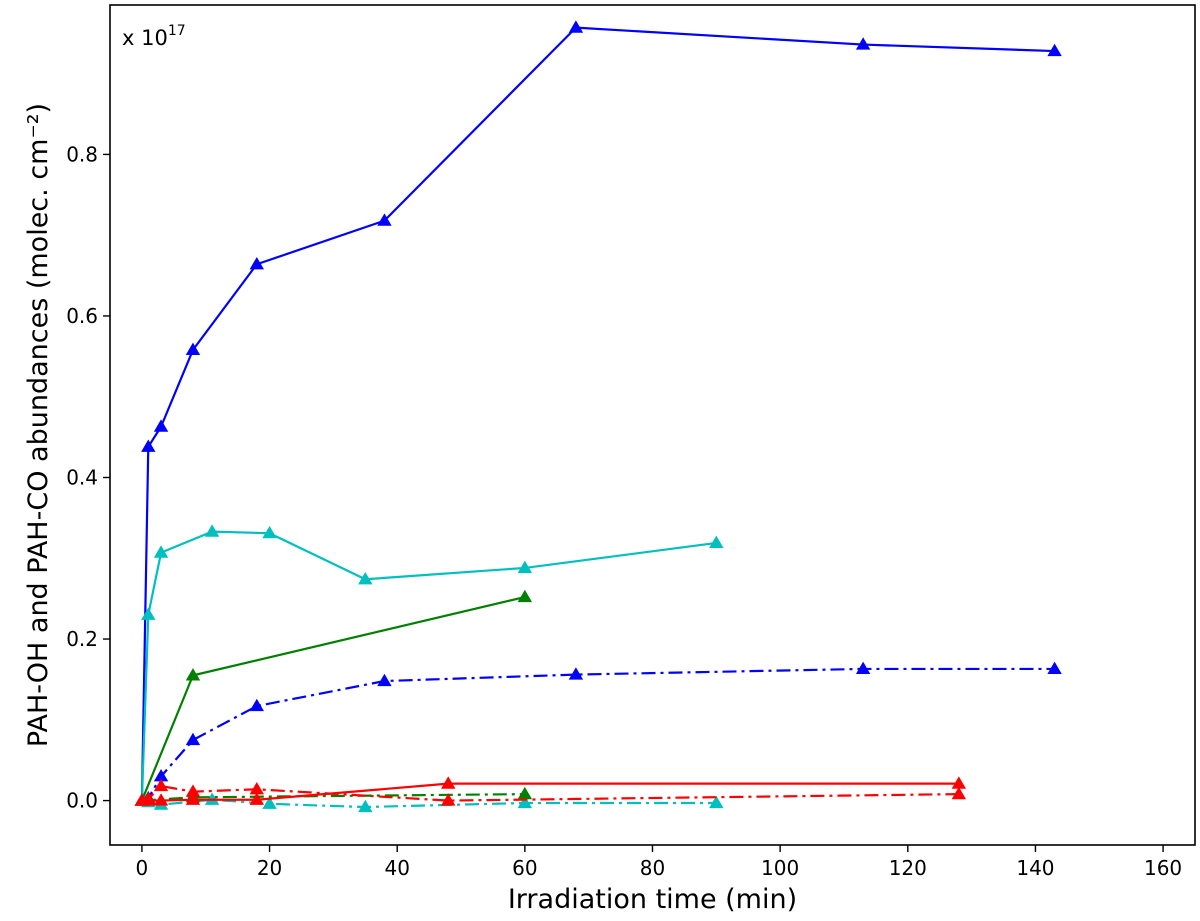 The height and width of the screenshot is (921, 1200). What do you see at coordinates (145, 38) in the screenshot?
I see `scale-note-prefix: x 10` at bounding box center [145, 38].